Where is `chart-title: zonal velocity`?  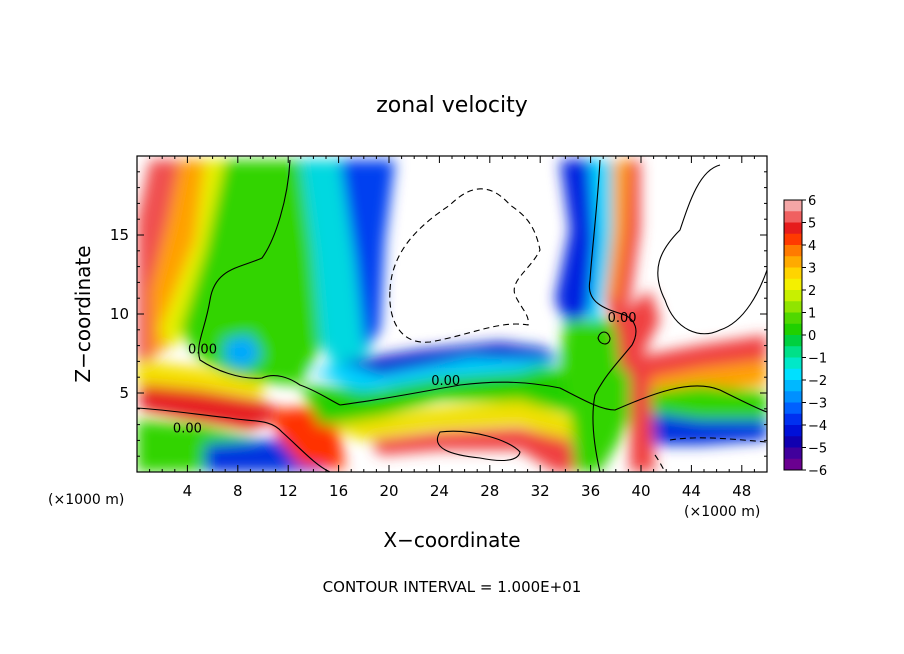 chart-title: zonal velocity is located at coordinates (452, 105).